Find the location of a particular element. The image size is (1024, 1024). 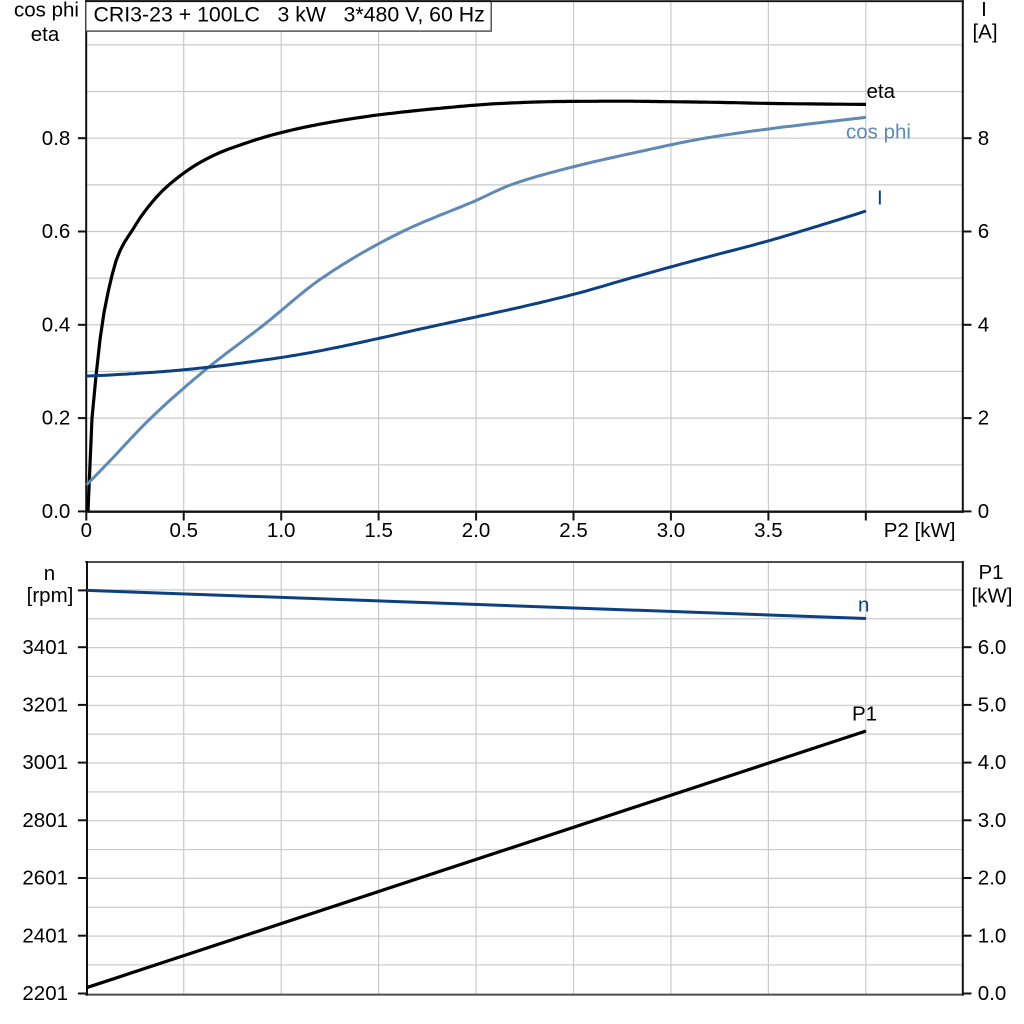

svg-text: 2201 is located at coordinates (45, 993).